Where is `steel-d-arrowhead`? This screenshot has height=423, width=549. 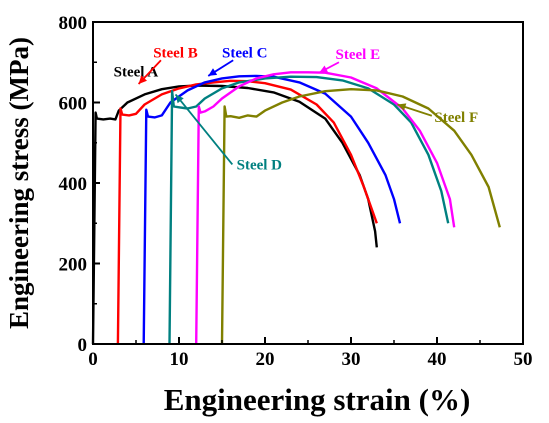 steel-d-arrowhead is located at coordinates (179, 99).